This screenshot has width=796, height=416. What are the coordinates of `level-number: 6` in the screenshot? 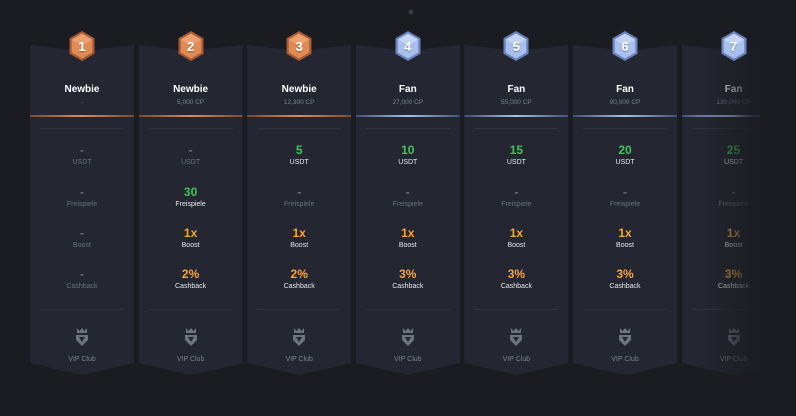 It's located at (625, 46).